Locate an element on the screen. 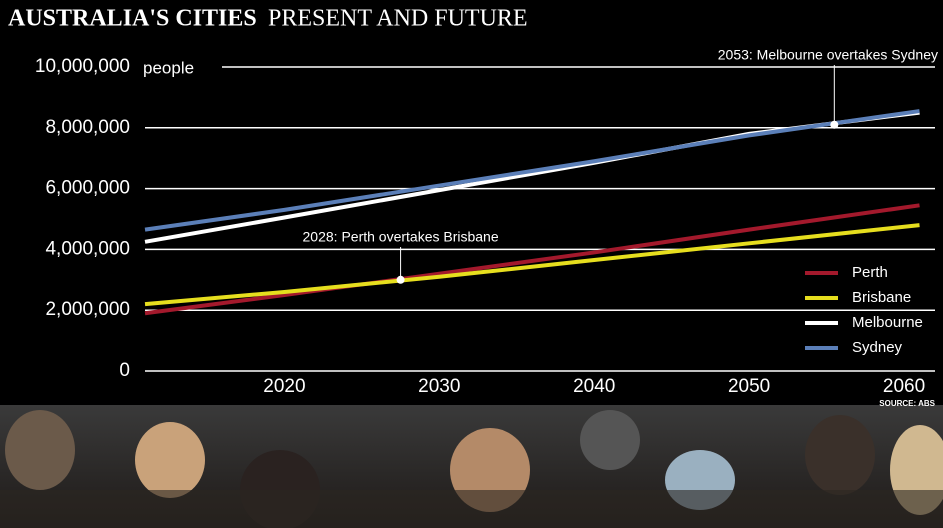 The height and width of the screenshot is (528, 943). legend-label: Melbourne is located at coordinates (887, 322).